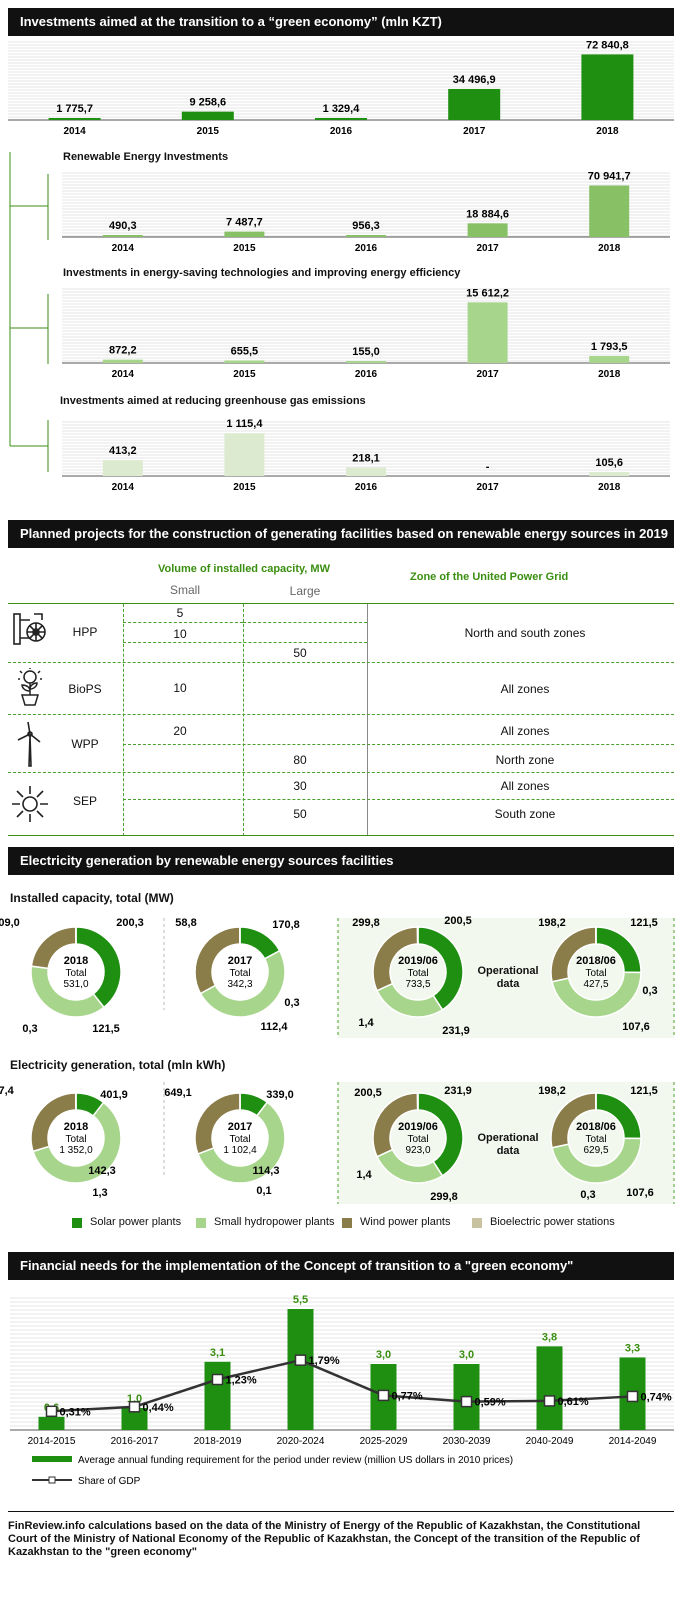 Image resolution: width=700 pixels, height=1624 pixels. I want to click on inv-cat-1-0: 2014, so click(123, 248).